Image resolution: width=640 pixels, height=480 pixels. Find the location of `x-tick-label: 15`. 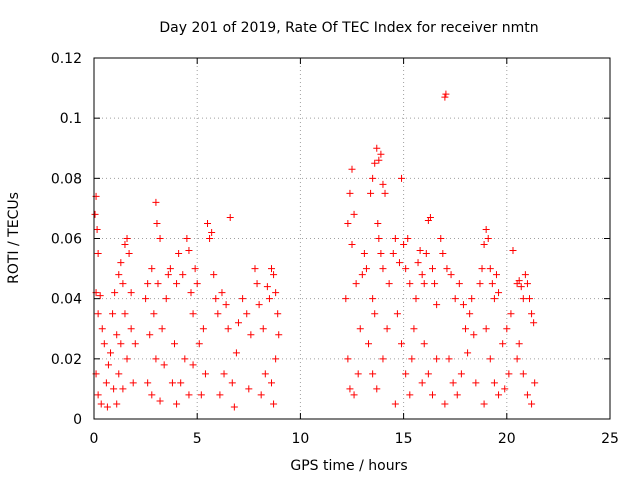

x-tick-label: 15 is located at coordinates (404, 439).